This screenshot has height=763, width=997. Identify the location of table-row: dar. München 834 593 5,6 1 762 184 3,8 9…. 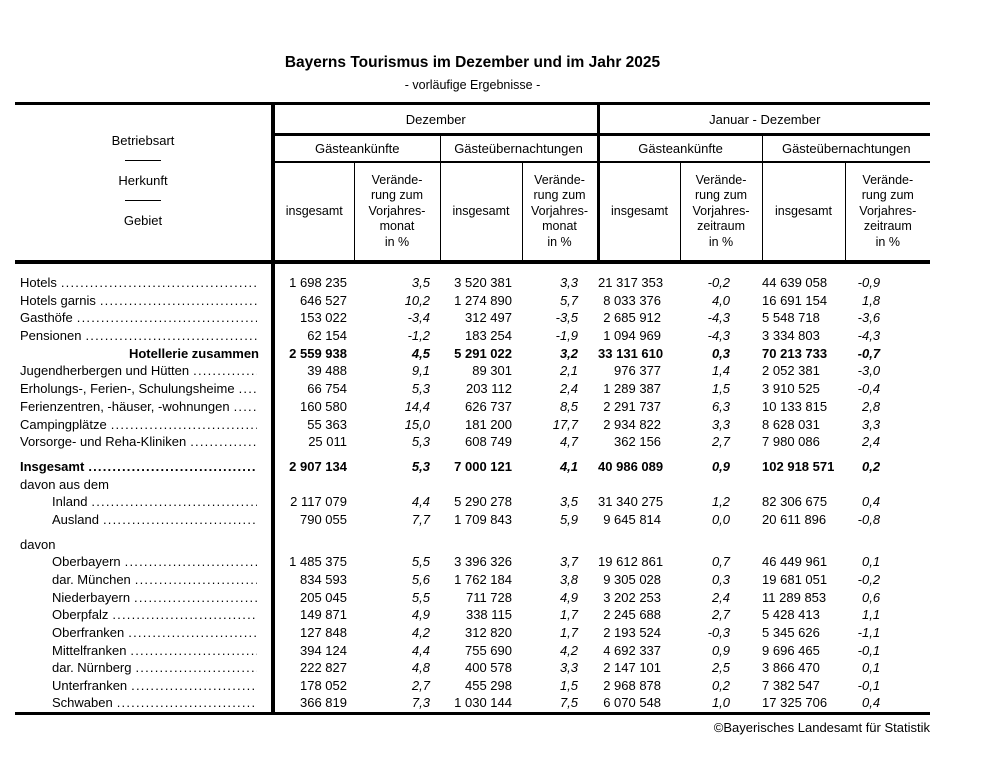
(472, 580).